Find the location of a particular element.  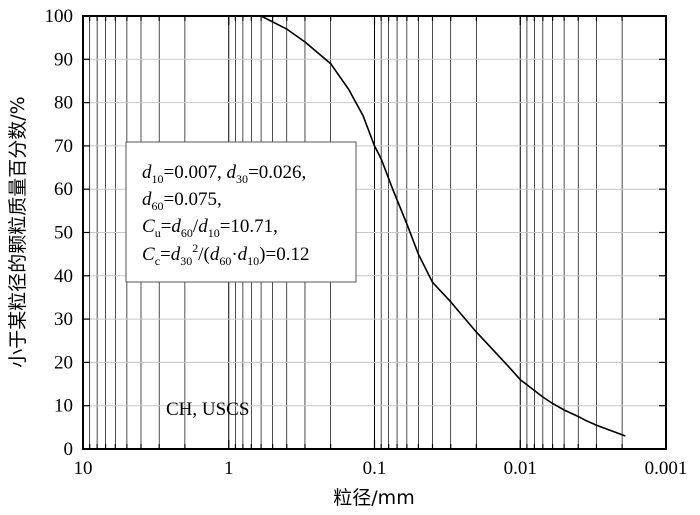

y-tick-label: 60 is located at coordinates (63, 189).